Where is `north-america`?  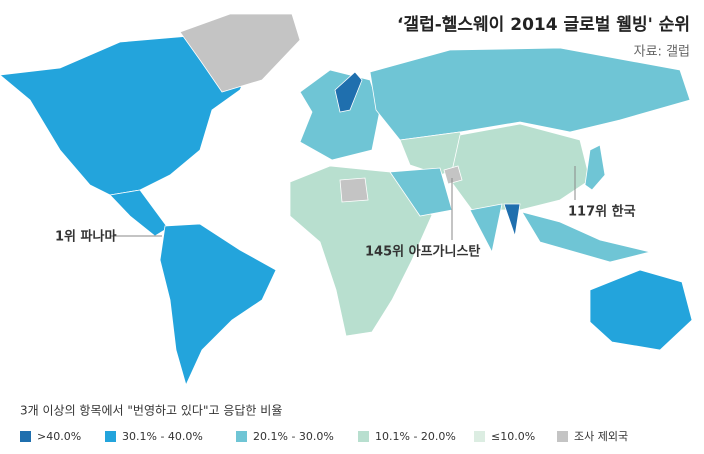
north-america is located at coordinates (128, 115).